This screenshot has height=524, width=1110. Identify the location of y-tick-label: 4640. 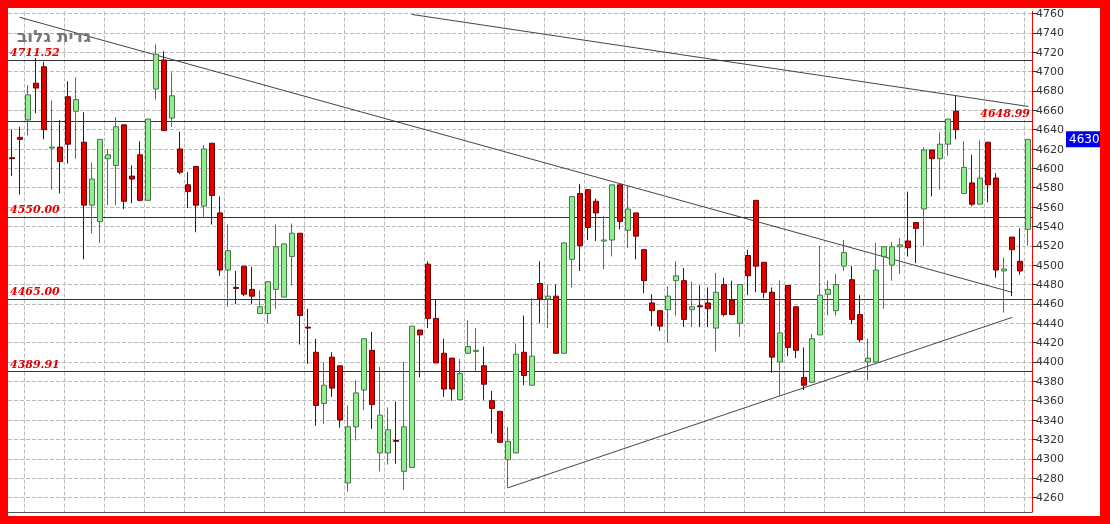
(1050, 130).